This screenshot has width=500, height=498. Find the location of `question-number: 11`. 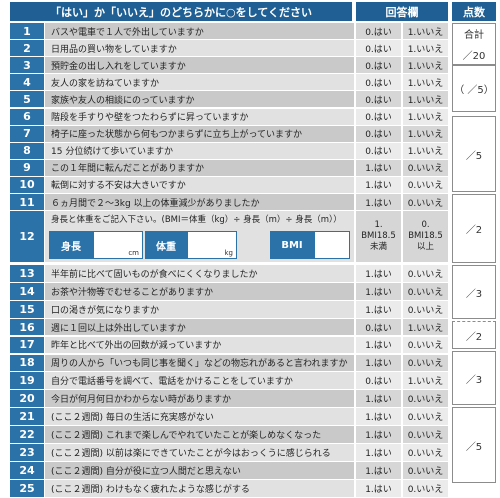

question-number: 11 is located at coordinates (27, 202).